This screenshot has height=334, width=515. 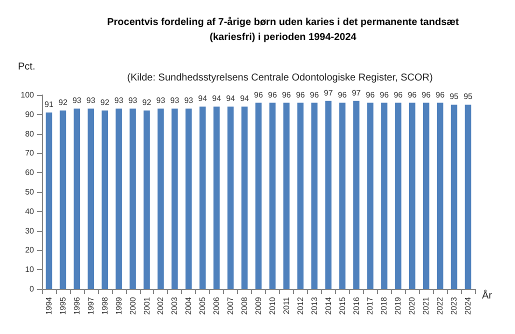 I want to click on x-tick-label: 2017, so click(x=370, y=305).